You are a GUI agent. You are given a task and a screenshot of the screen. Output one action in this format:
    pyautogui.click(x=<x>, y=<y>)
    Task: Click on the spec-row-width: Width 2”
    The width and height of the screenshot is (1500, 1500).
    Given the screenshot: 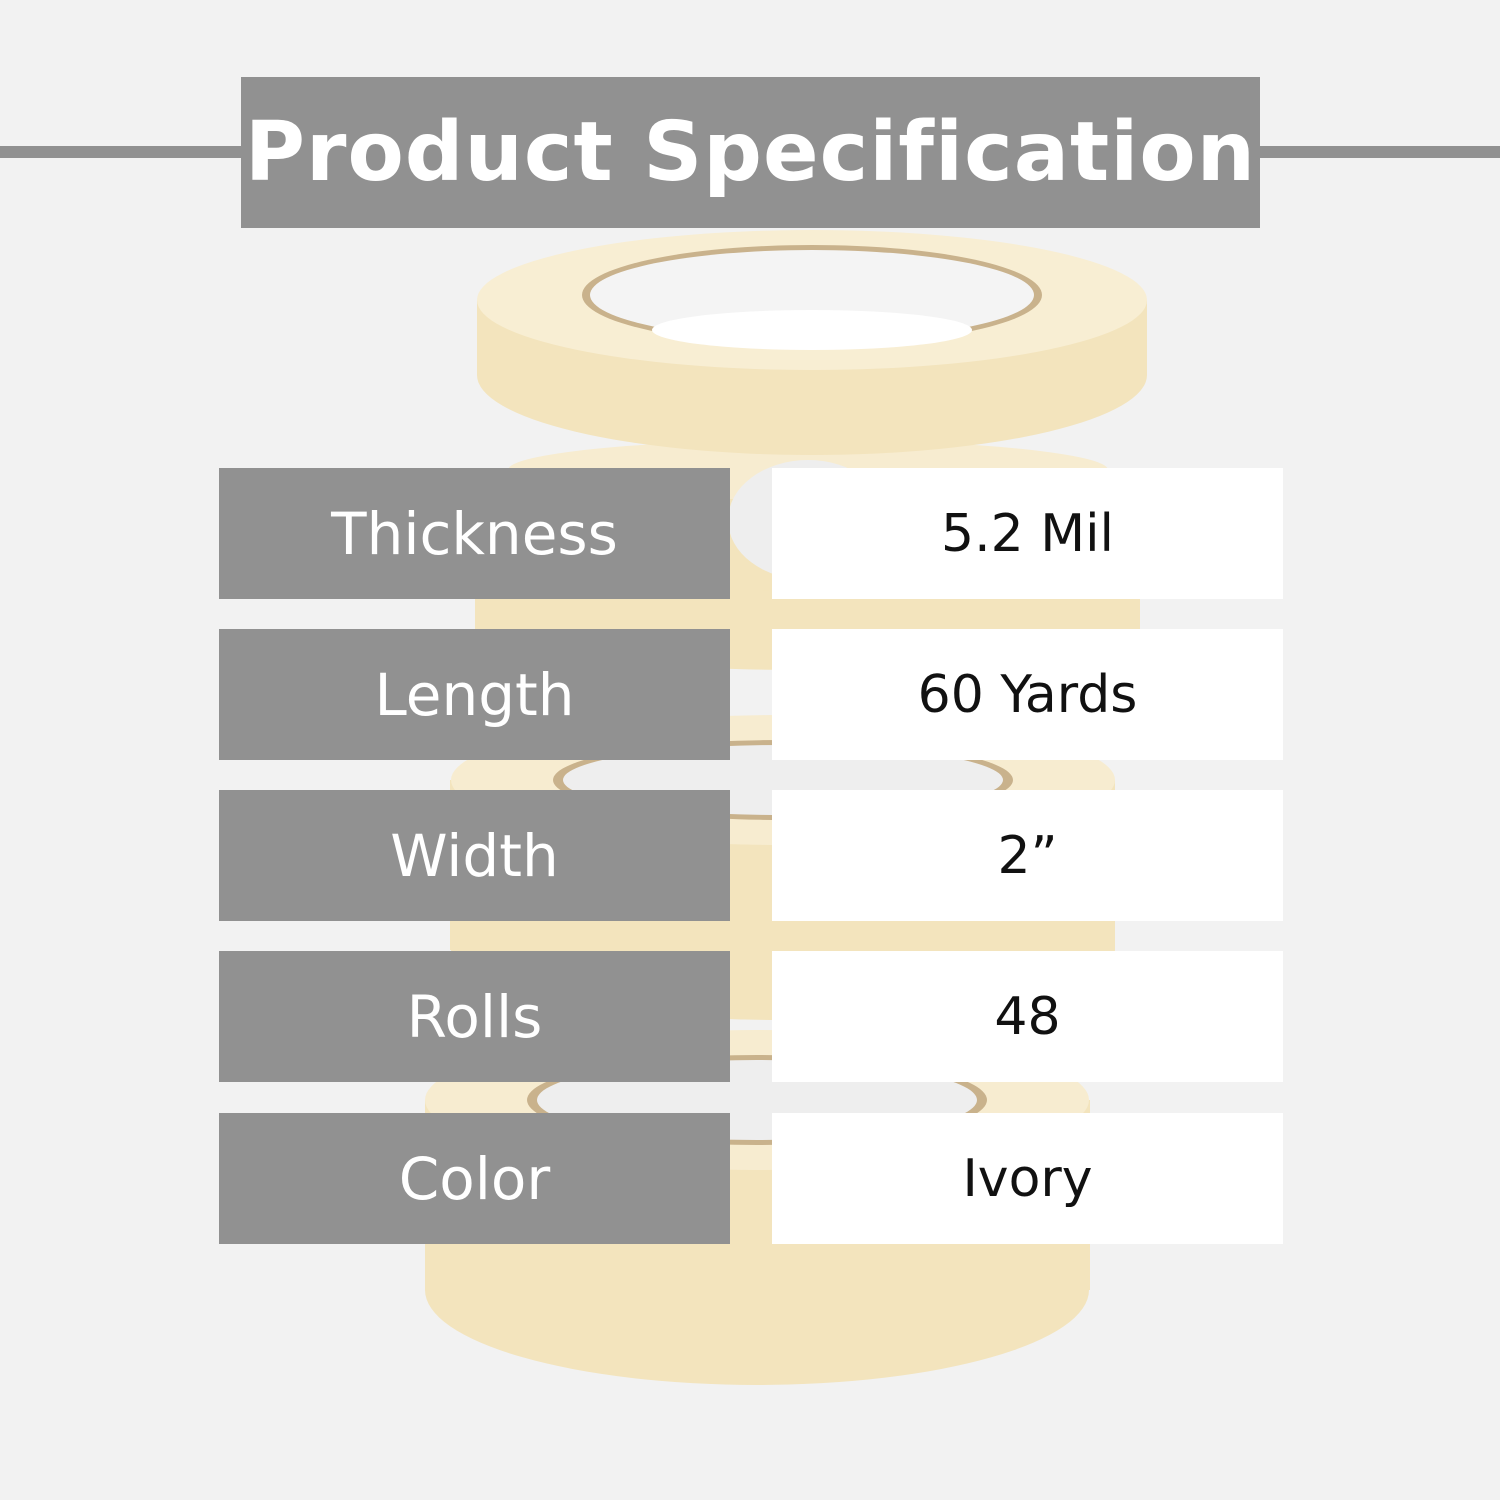 What is the action you would take?
    pyautogui.click(x=751, y=855)
    